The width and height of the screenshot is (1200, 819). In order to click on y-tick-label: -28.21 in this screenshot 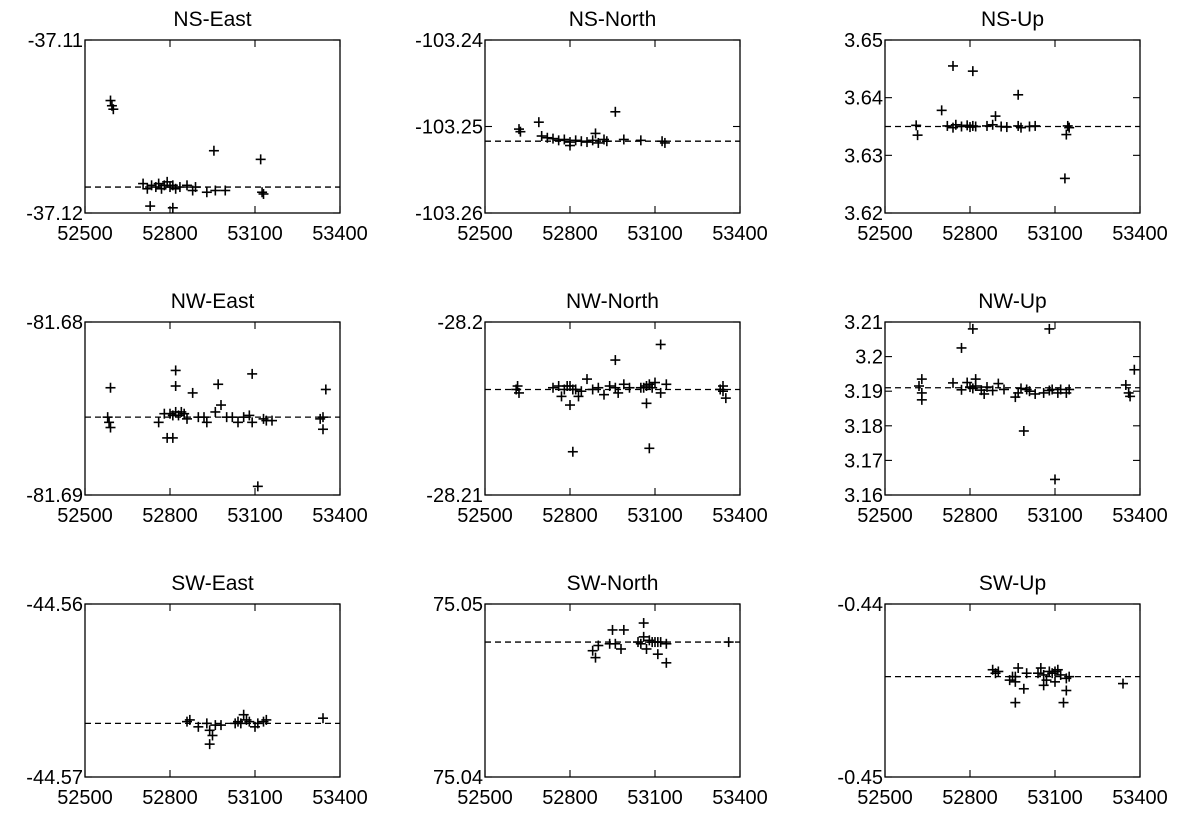, I will do `click(454, 496)`.